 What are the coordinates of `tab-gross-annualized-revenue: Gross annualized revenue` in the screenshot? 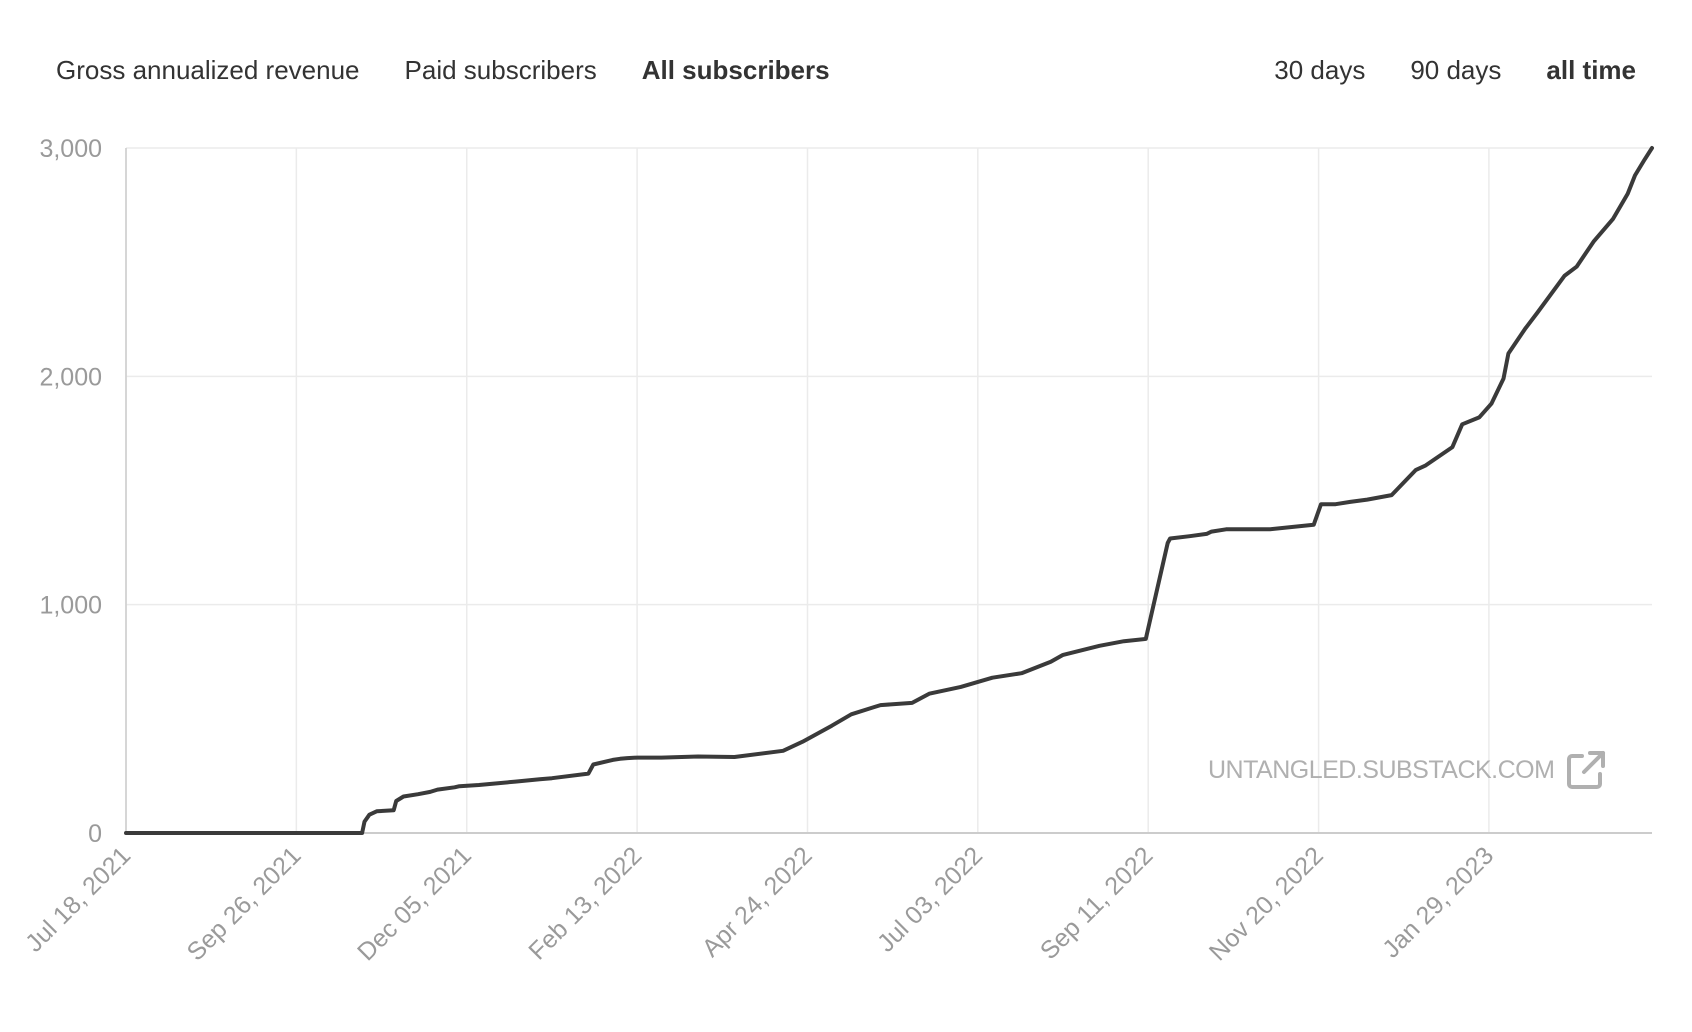 It's located at (208, 70).